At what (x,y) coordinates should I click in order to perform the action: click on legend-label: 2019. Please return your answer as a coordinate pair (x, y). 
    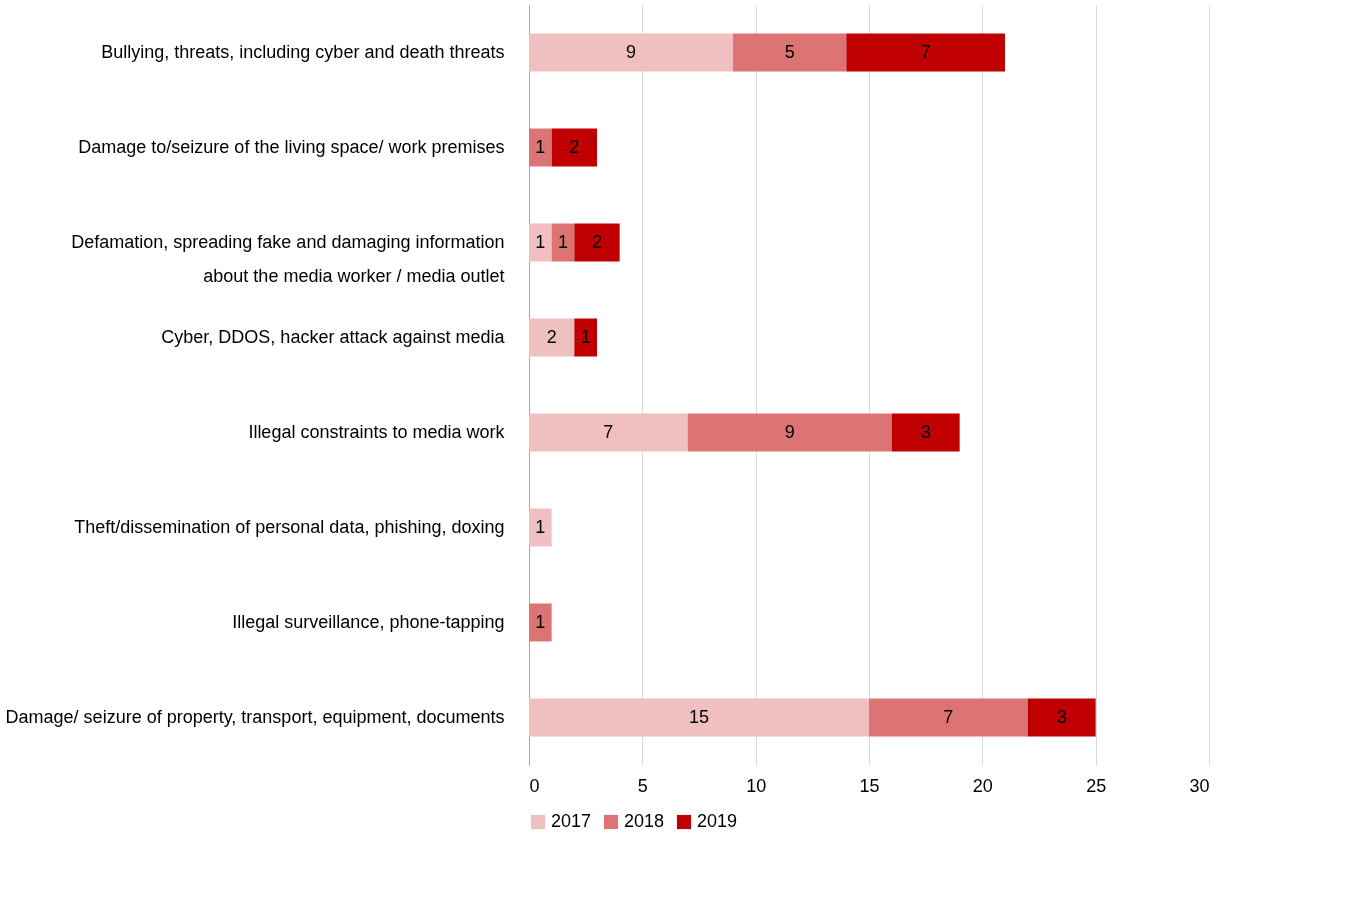
    Looking at the image, I should click on (717, 821).